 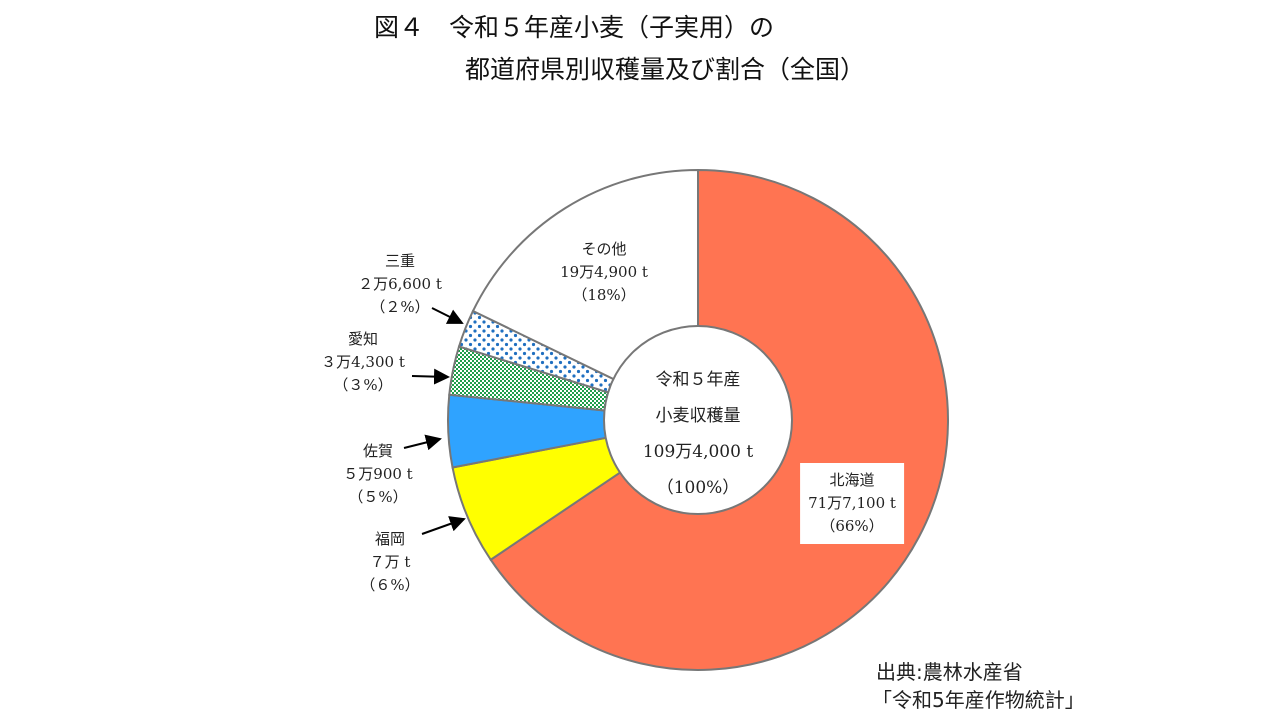 I want to click on label-percent: （５%）, so click(x=378, y=497).